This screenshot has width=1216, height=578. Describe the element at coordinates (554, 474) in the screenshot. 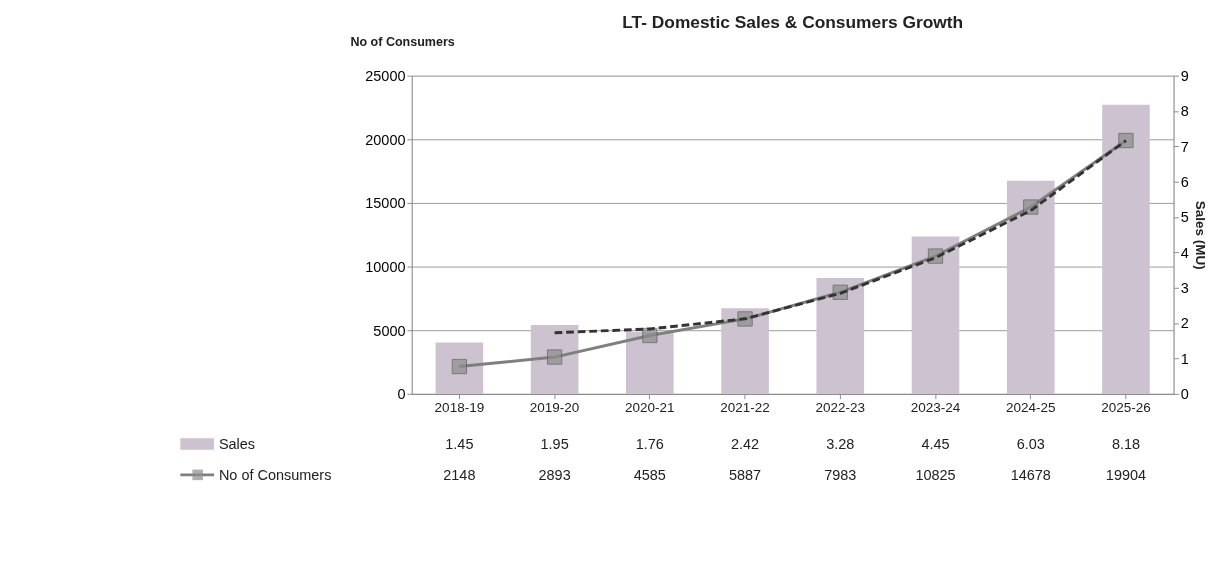

I see `data-label: 2893` at that location.